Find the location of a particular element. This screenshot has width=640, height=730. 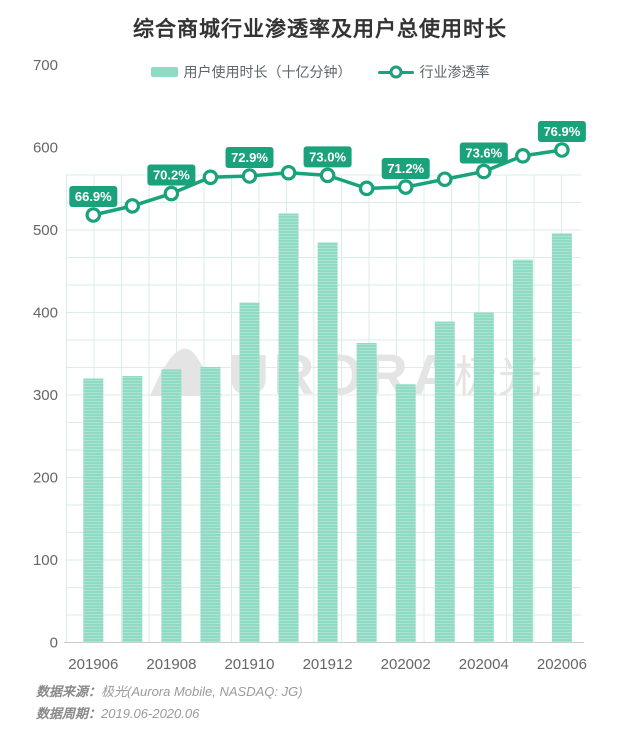

data-source-line: 数据来源：极光(Aurora Mobile, NASDAQ: JG) is located at coordinates (169, 692).